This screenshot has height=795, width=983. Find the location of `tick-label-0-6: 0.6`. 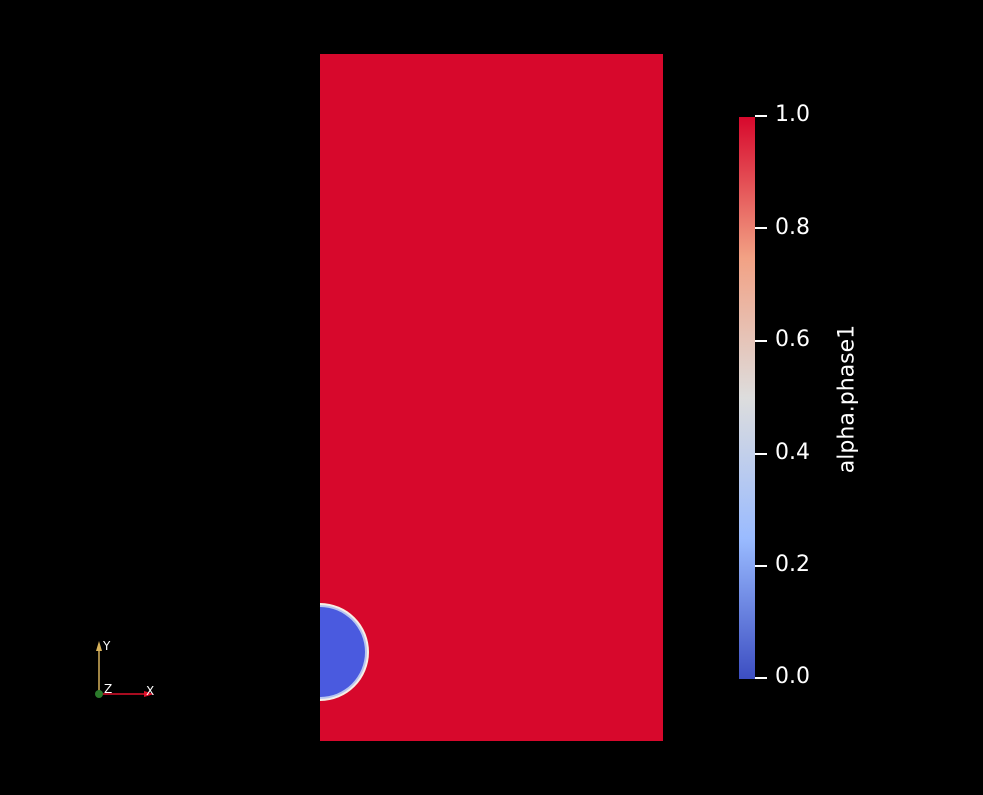

tick-label-0-6: 0.6 is located at coordinates (792, 339).